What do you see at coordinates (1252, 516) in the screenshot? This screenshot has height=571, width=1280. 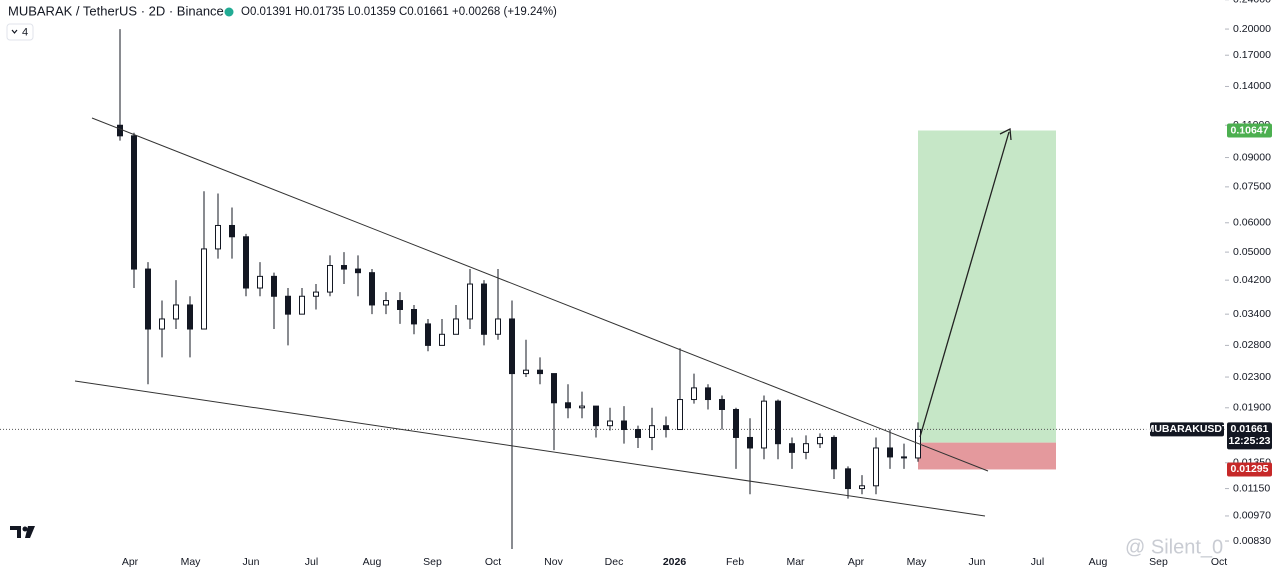 I see `y-tick-label: 0.00970` at bounding box center [1252, 516].